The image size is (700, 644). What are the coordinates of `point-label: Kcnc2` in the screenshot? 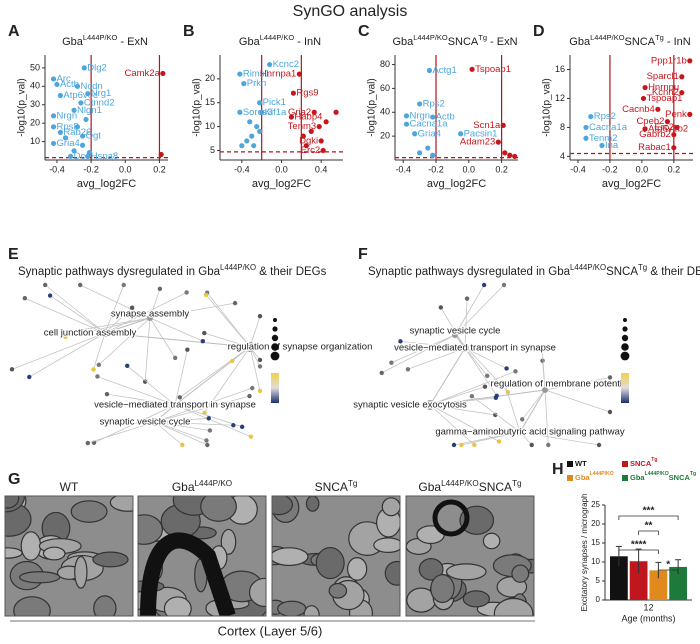 It's located at (286, 64).